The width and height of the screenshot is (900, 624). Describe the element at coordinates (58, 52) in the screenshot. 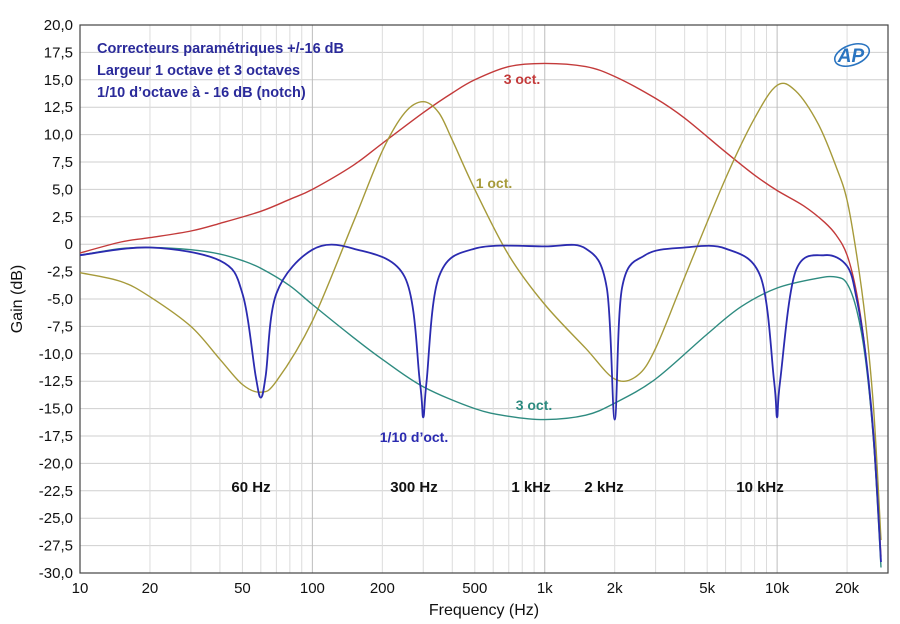

I see `y-tick-label: 17,5` at that location.